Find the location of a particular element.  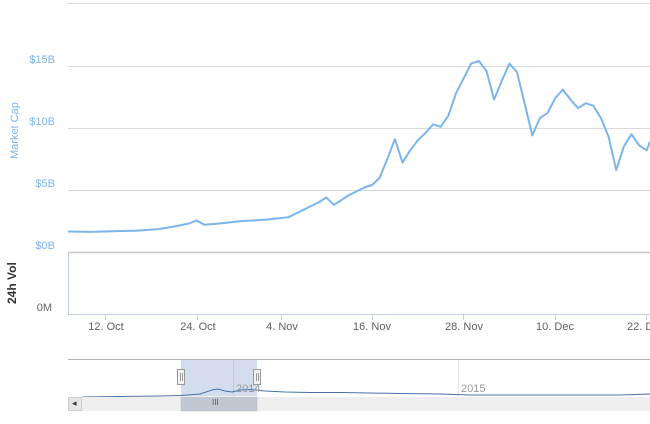

navigator-scrollbar-thumb is located at coordinates (219, 404).